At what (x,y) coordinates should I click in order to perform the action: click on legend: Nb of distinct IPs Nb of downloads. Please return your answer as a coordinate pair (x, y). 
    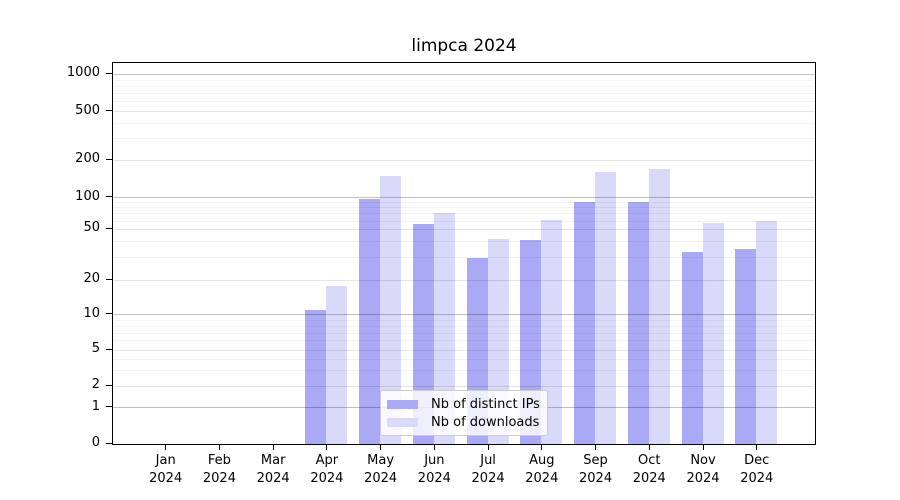
    Looking at the image, I should click on (464, 413).